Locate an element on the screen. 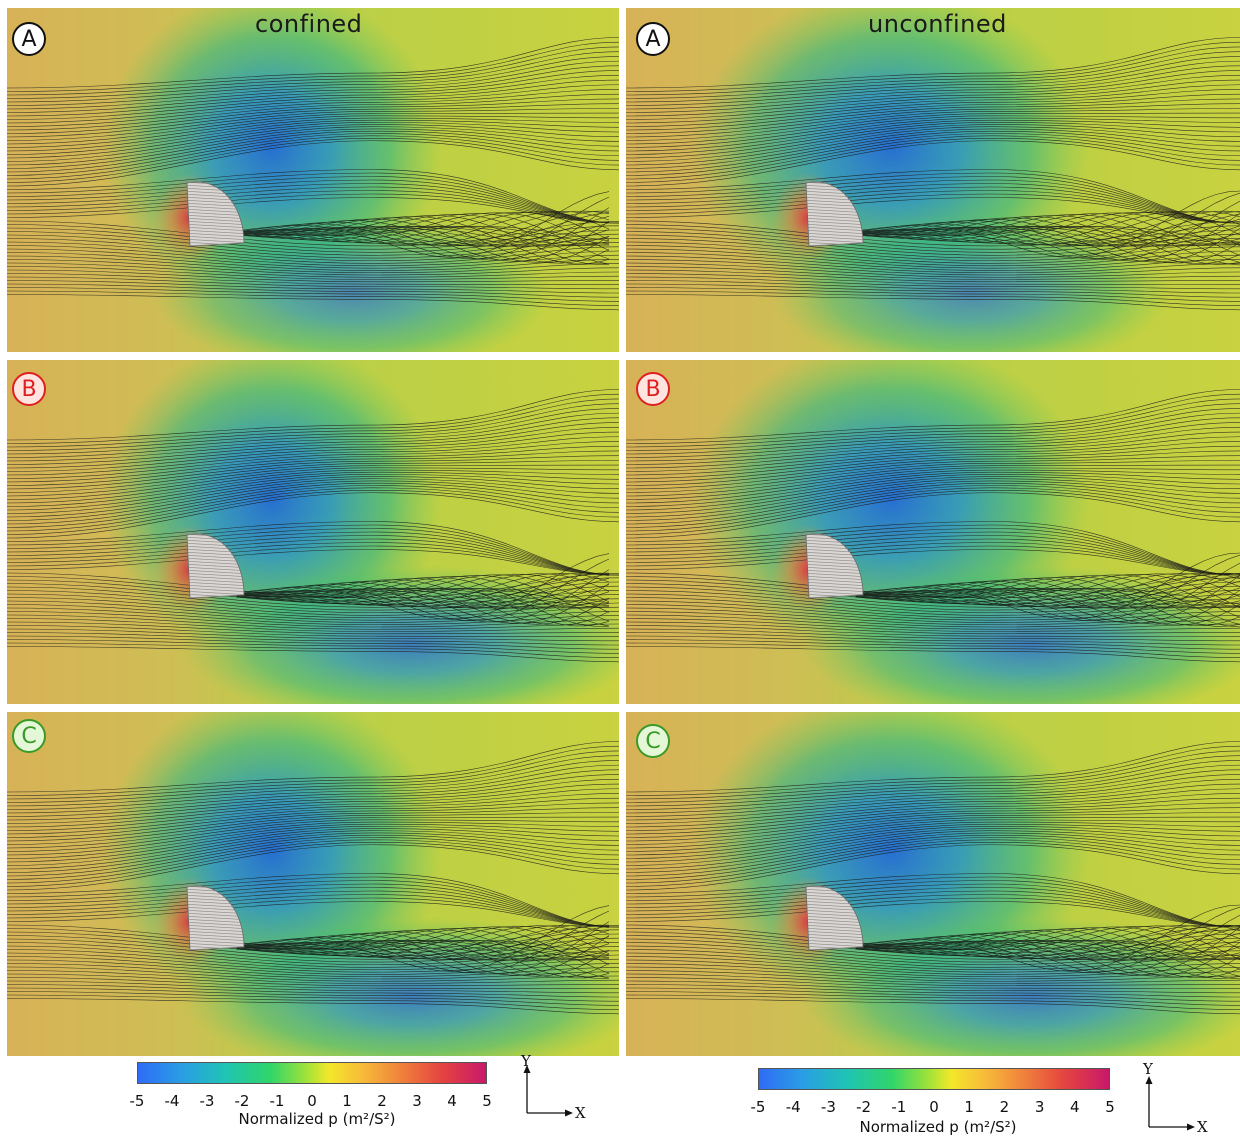  panel-unconfined-c is located at coordinates (933, 884).